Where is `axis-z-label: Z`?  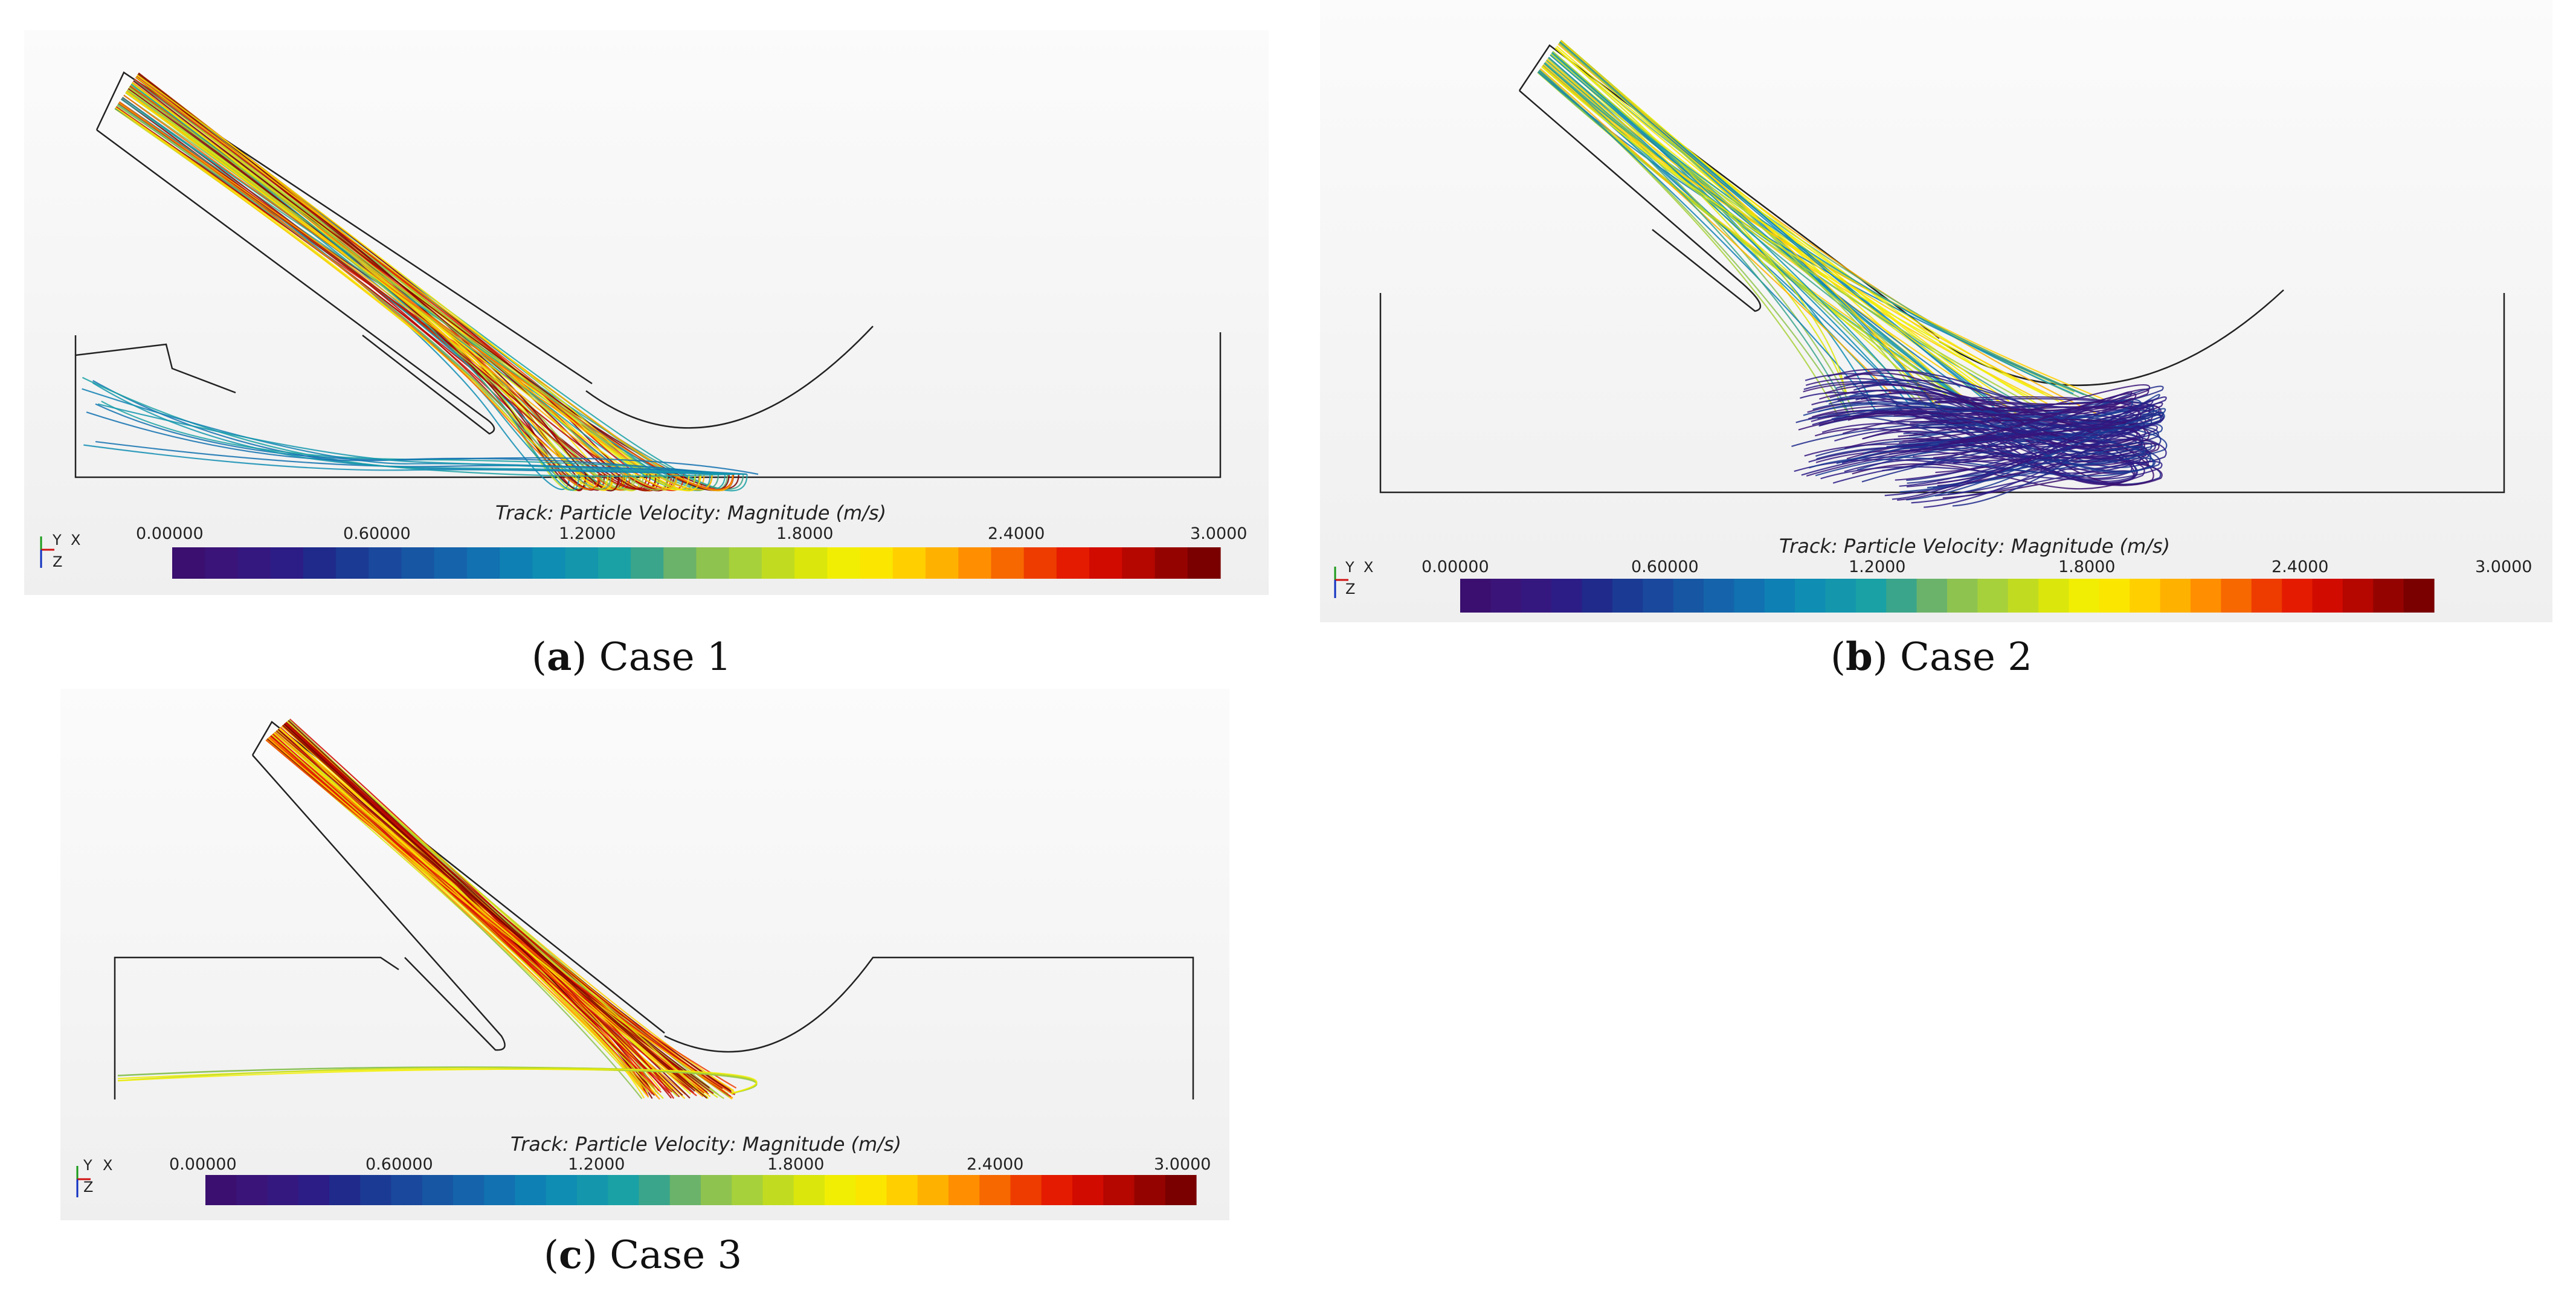 axis-z-label: Z is located at coordinates (88, 1187).